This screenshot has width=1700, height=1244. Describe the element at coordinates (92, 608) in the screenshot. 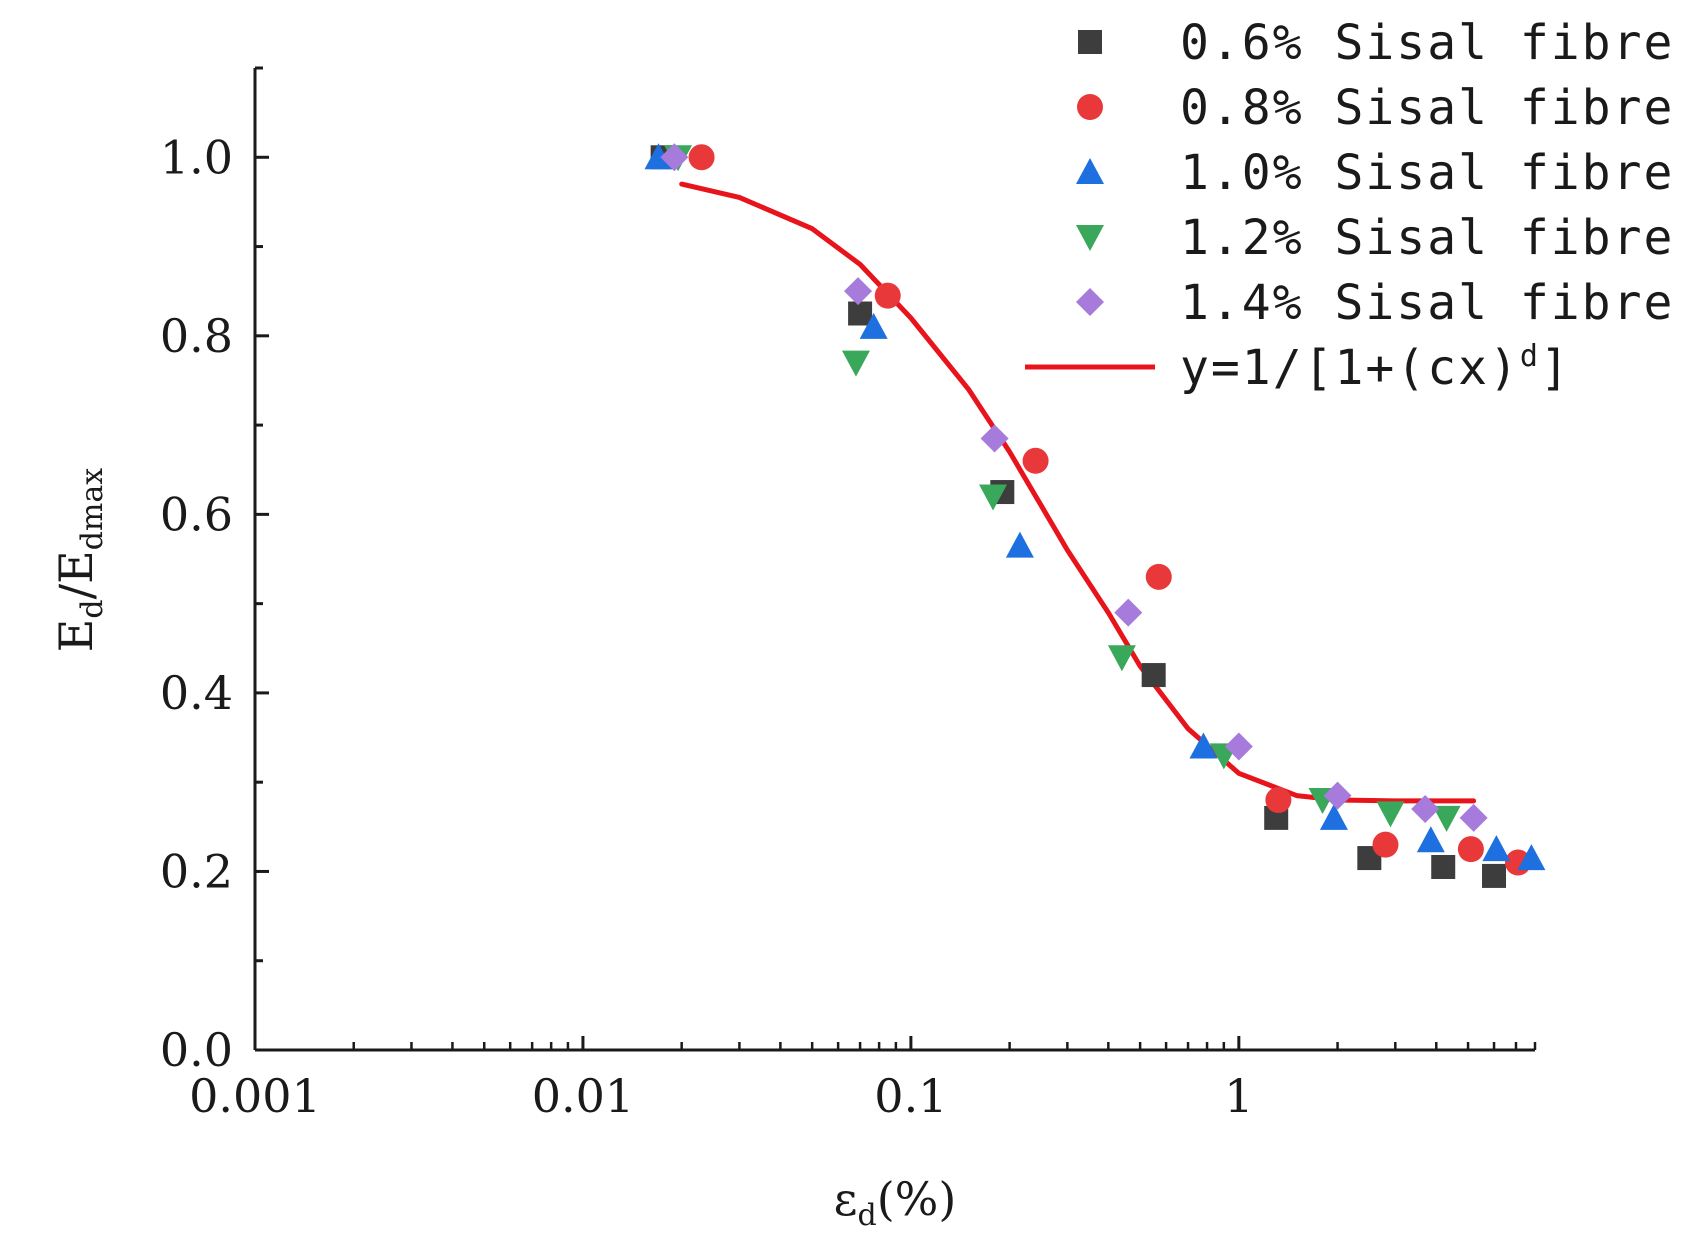

I see `y-axis-s1: d` at that location.